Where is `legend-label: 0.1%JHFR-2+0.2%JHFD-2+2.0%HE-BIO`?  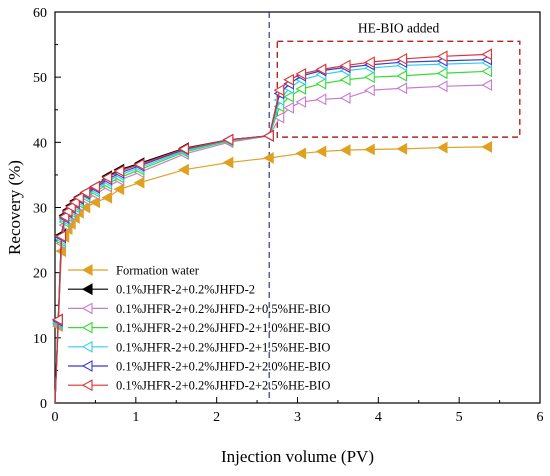
legend-label: 0.1%JHFR-2+0.2%JHFD-2+2.0%HE-BIO is located at coordinates (223, 367).